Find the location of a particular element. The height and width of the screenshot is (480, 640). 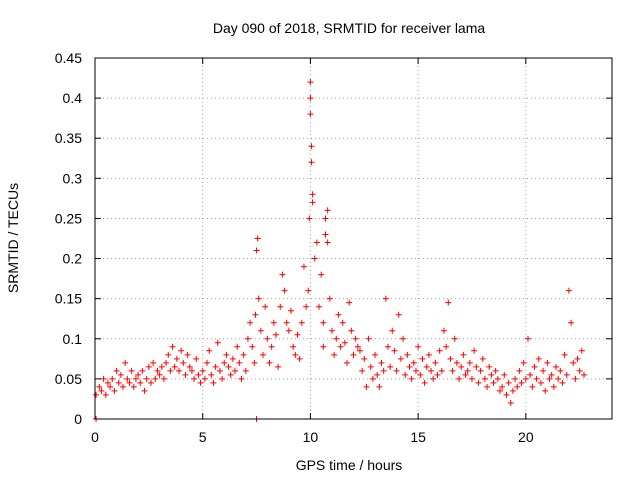

y-tick-label: 0.2 is located at coordinates (73, 259).